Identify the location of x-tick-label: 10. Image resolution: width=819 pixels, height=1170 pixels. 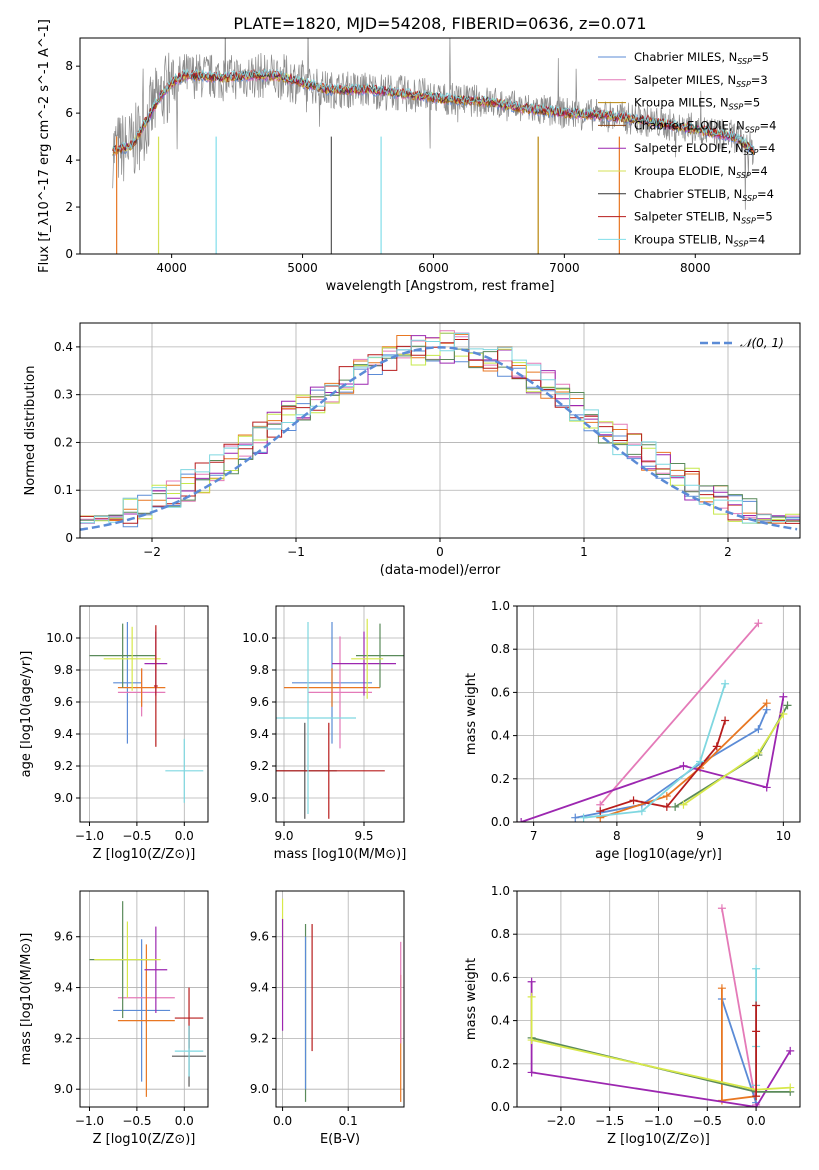
(783, 836).